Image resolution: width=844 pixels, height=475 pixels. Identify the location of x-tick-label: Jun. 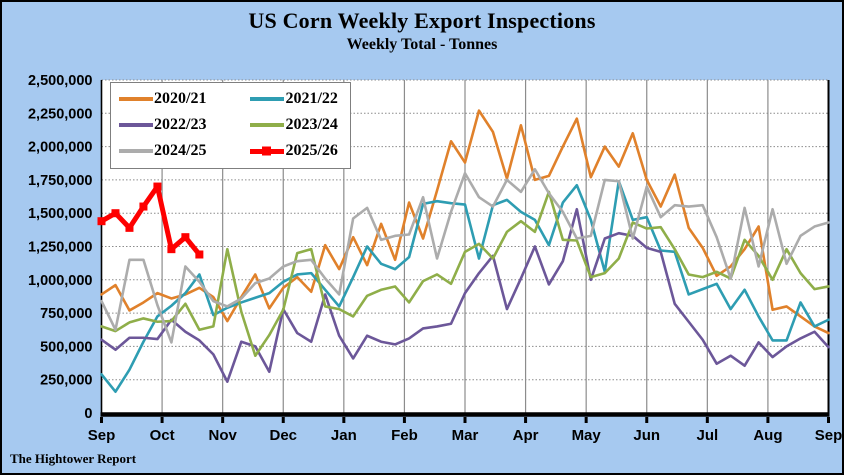
(646, 435).